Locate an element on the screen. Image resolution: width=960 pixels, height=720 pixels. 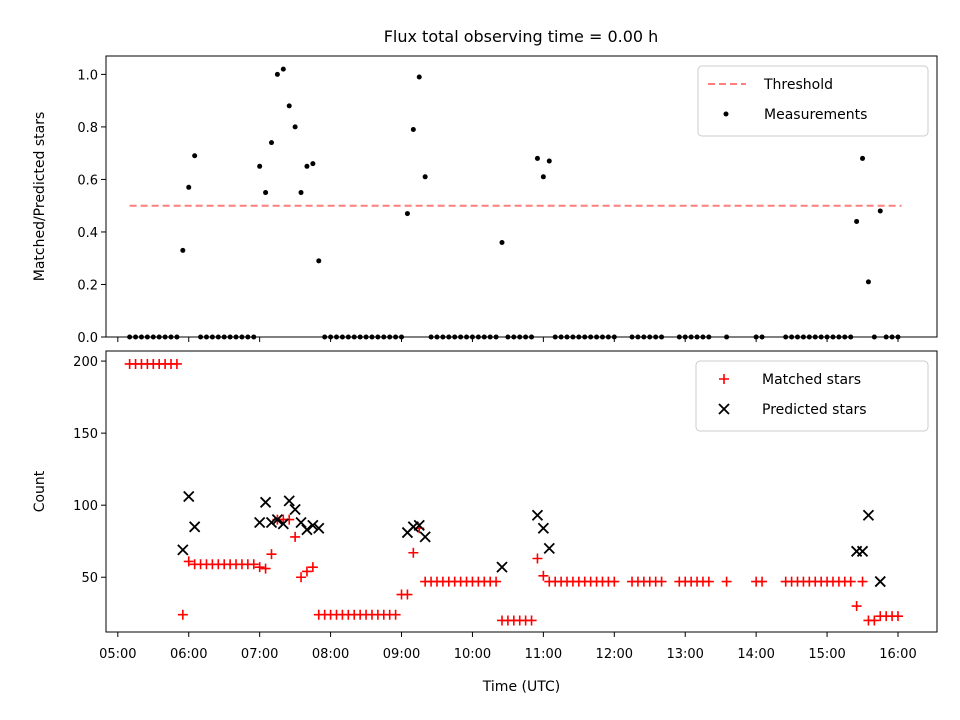
x-axis-label: Time (UTC) is located at coordinates (521, 687).